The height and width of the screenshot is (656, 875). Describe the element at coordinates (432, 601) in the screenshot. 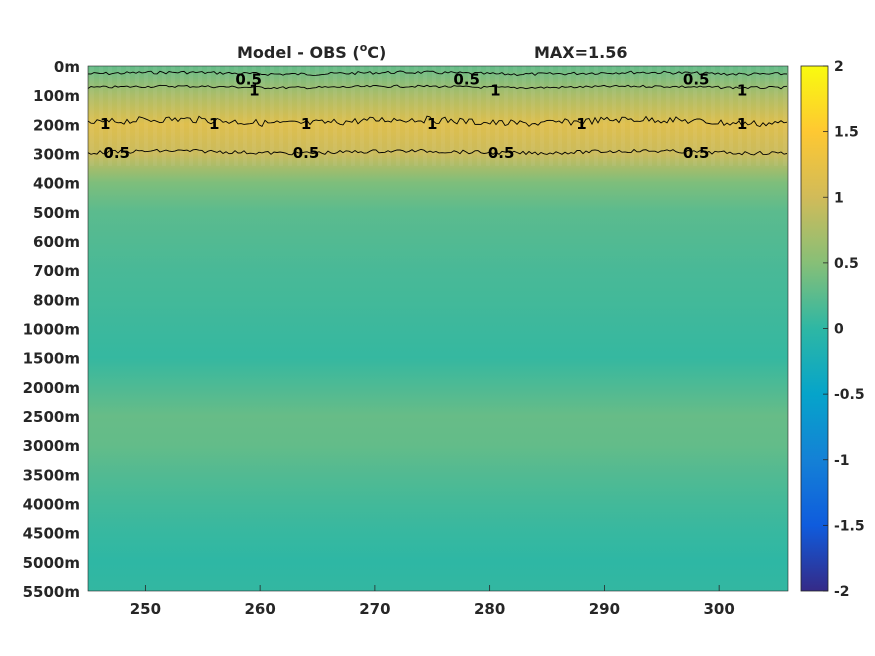

I see `x-axis: 250 260 270 280 290 300` at that location.